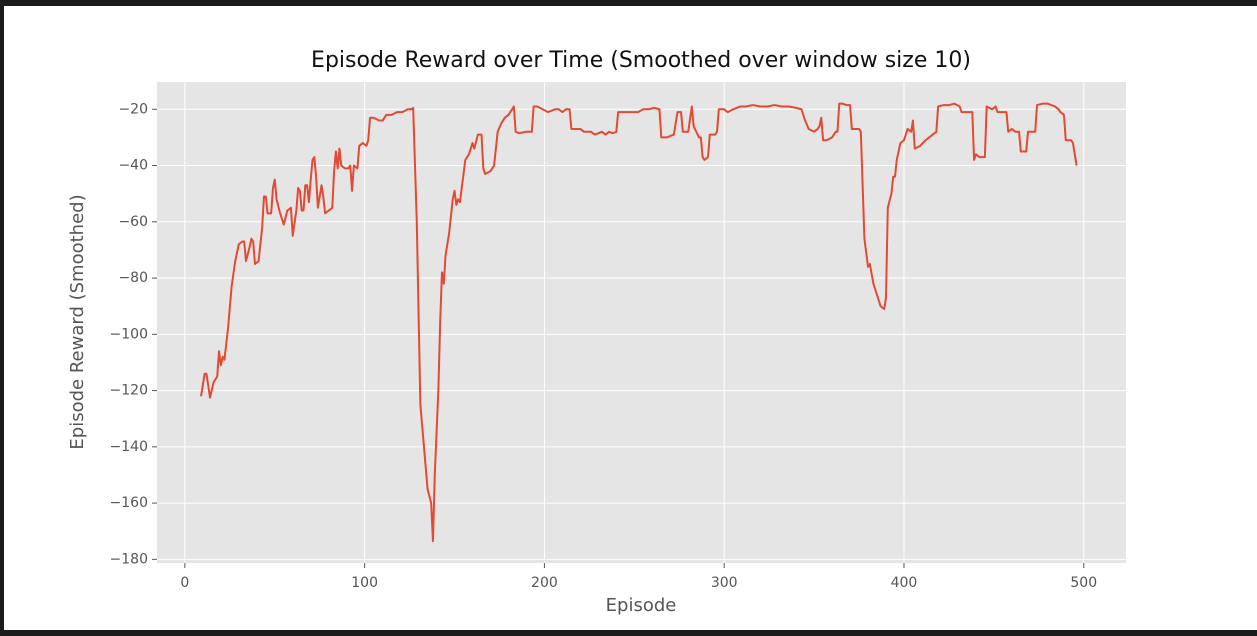 This screenshot has width=1257, height=636. What do you see at coordinates (129, 503) in the screenshot?
I see `y-tick-label: −160` at bounding box center [129, 503].